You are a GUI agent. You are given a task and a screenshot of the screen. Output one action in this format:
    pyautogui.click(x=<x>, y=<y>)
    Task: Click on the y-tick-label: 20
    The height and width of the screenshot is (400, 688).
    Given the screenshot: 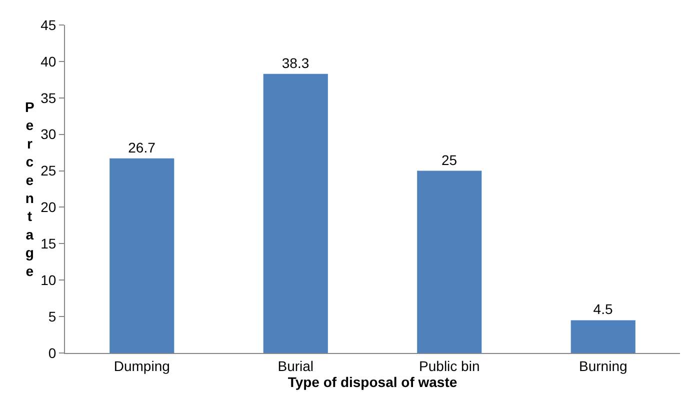 What is the action you would take?
    pyautogui.click(x=48, y=207)
    